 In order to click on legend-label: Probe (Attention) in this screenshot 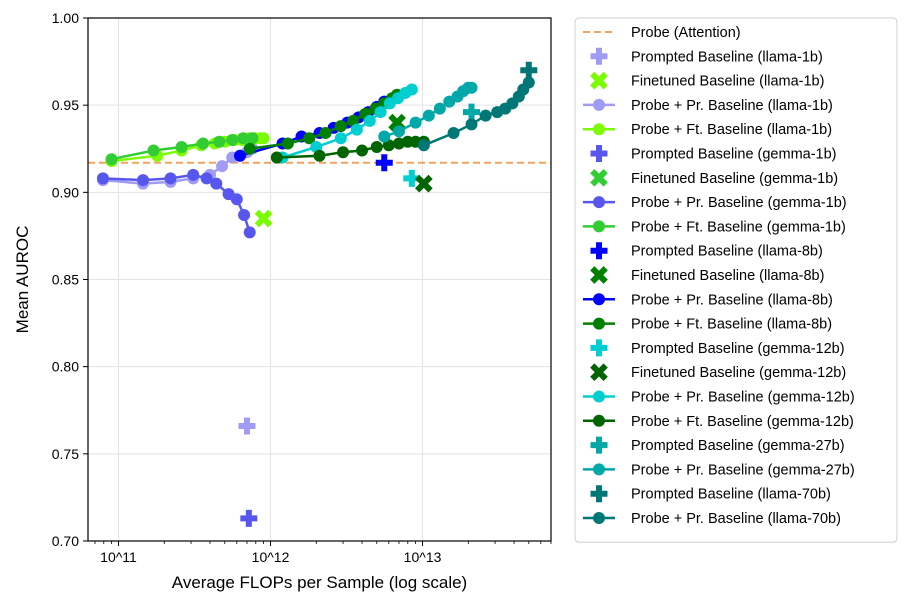, I will do `click(686, 33)`.